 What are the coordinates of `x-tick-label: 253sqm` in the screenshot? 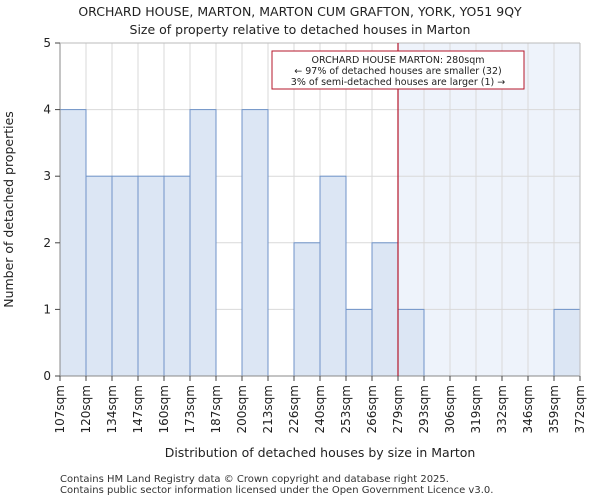 It's located at (346, 409).